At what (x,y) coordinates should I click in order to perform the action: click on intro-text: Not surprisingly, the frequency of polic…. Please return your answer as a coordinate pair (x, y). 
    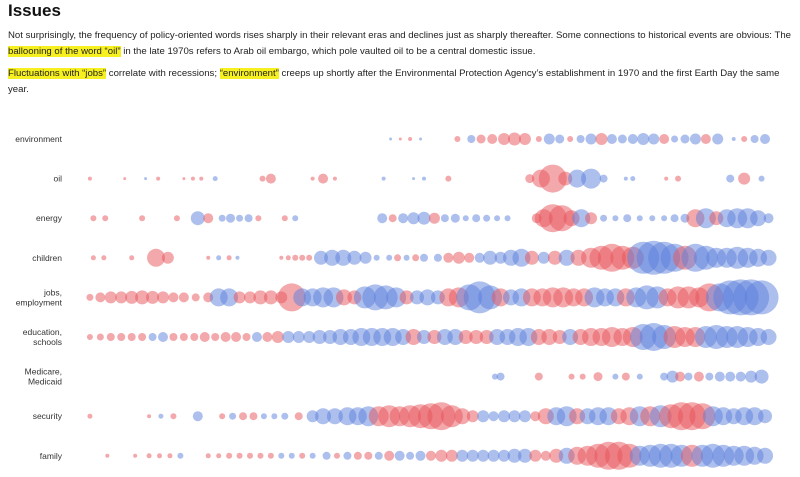
    Looking at the image, I should click on (399, 35).